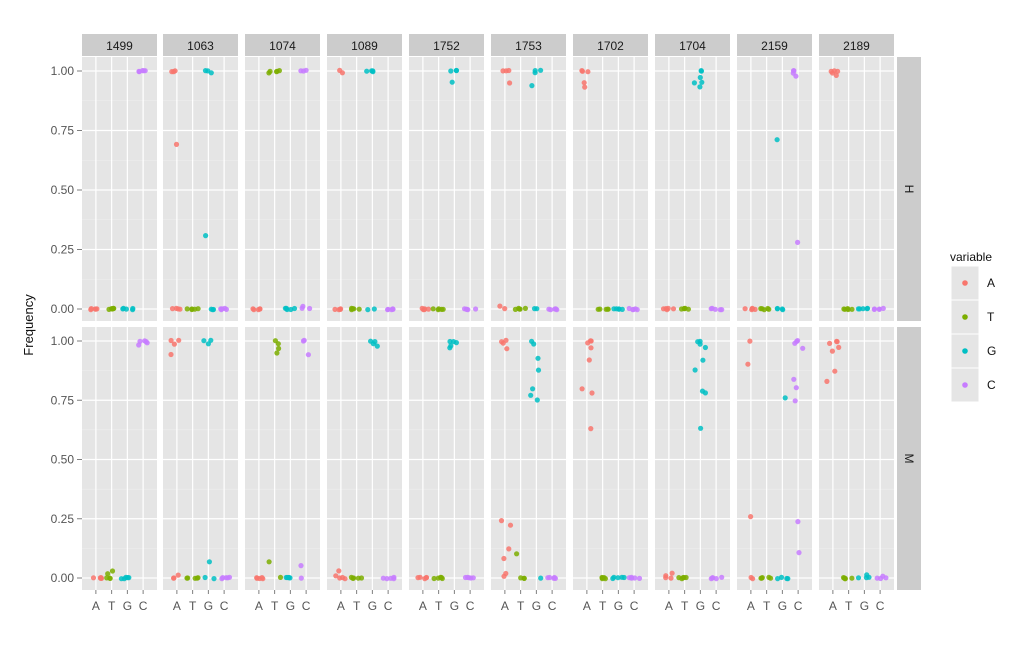  What do you see at coordinates (63, 309) in the screenshot?
I see `y-tick-label: 0.00` at bounding box center [63, 309].